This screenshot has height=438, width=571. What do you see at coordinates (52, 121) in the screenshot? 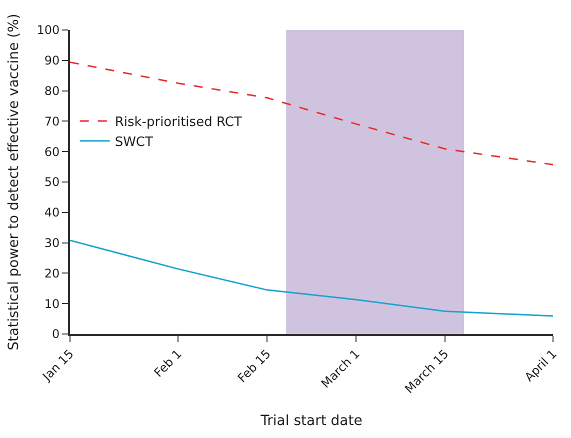
I see `y-tick-label: 70` at bounding box center [52, 121].